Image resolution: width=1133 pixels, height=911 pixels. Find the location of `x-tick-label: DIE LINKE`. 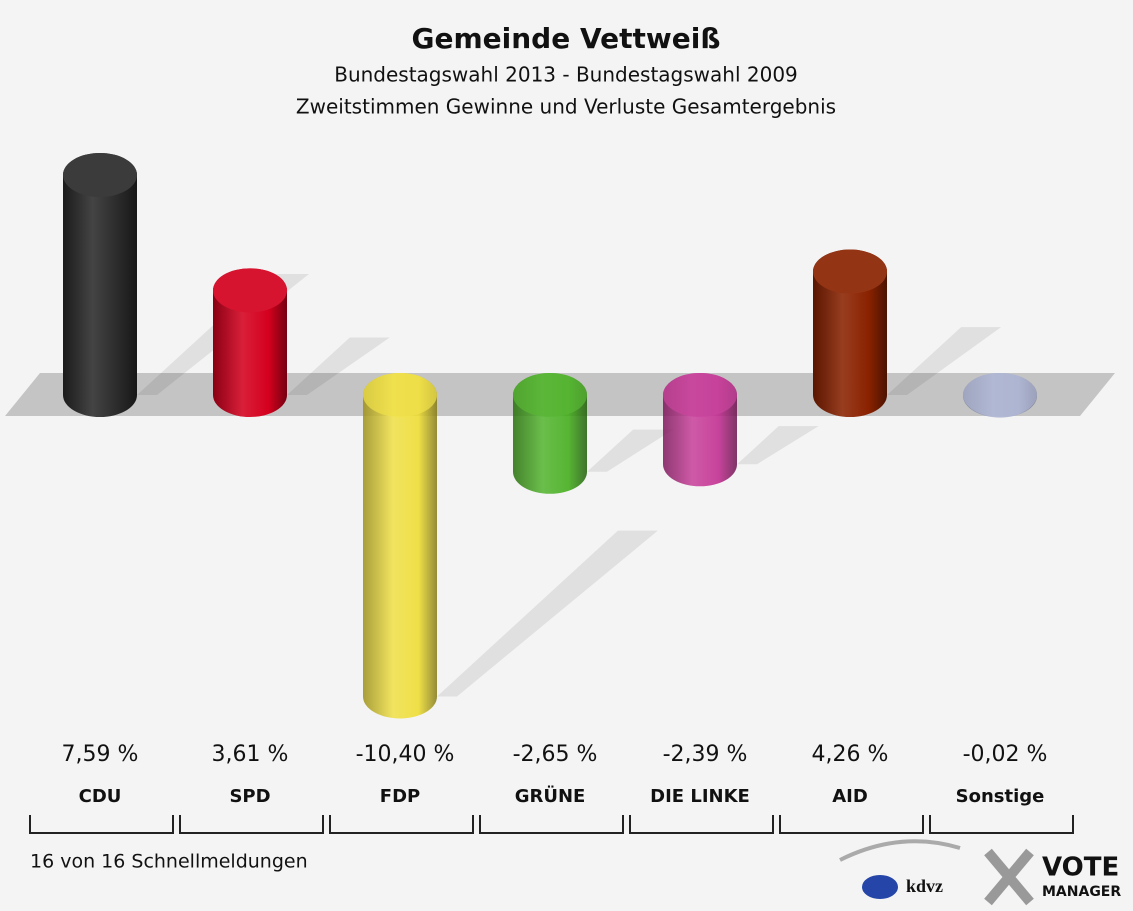

x-tick-label: DIE LINKE is located at coordinates (700, 796).